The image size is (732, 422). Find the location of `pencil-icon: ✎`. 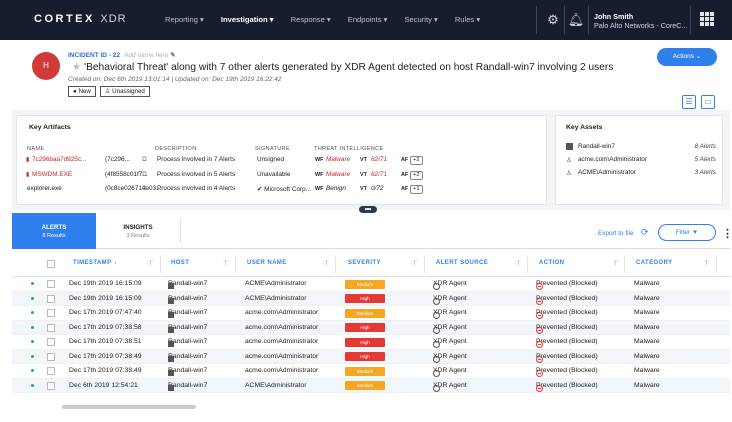

pencil-icon: ✎ is located at coordinates (173, 55).